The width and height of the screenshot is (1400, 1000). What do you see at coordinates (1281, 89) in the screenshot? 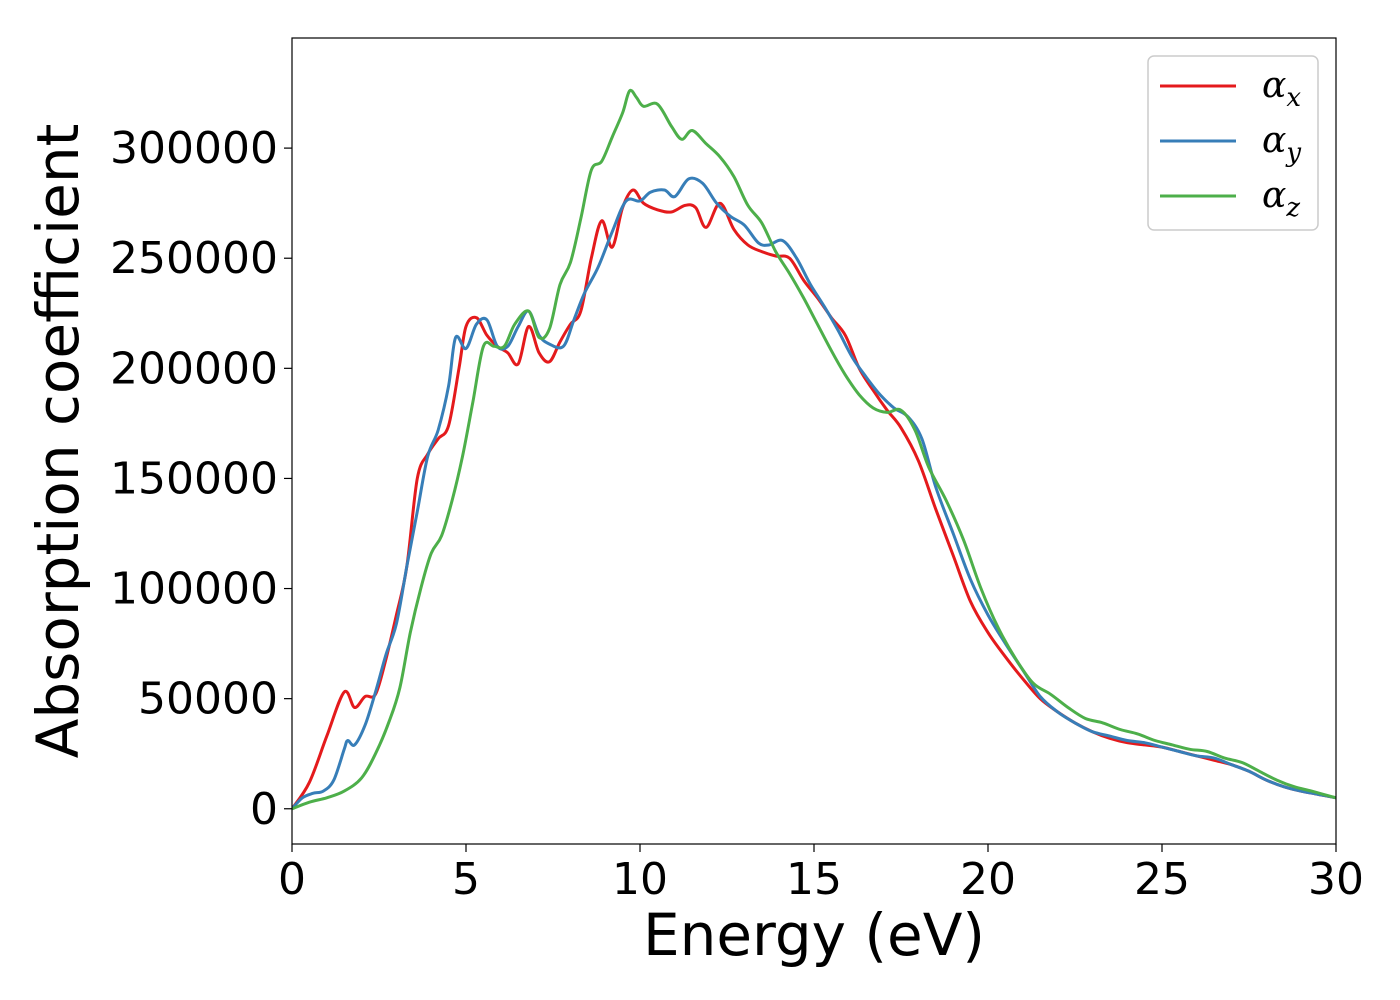
I see `legend-label-alpha-x: αx` at bounding box center [1281, 89].